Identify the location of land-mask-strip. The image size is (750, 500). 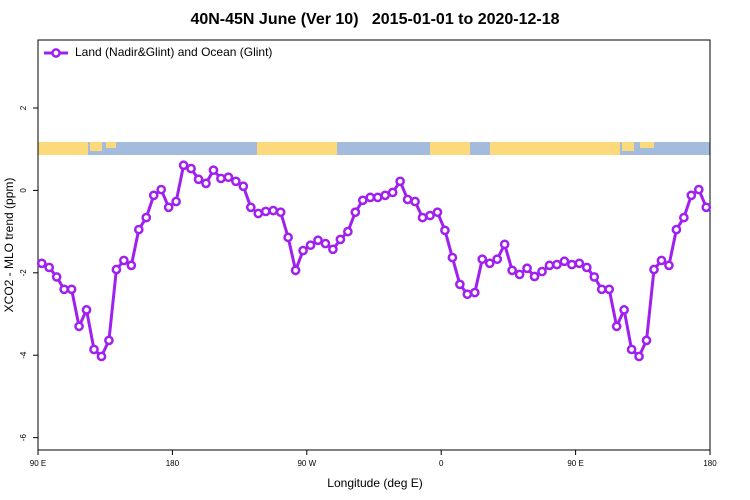
(374, 148).